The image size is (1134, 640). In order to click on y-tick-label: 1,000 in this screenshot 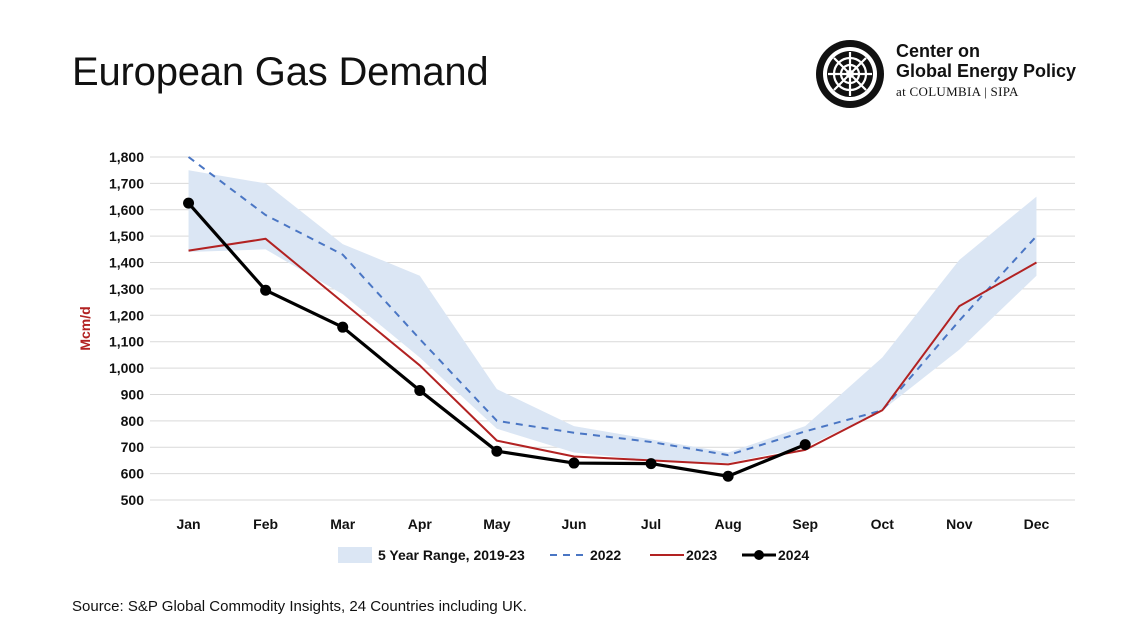, I will do `click(126, 368)`.